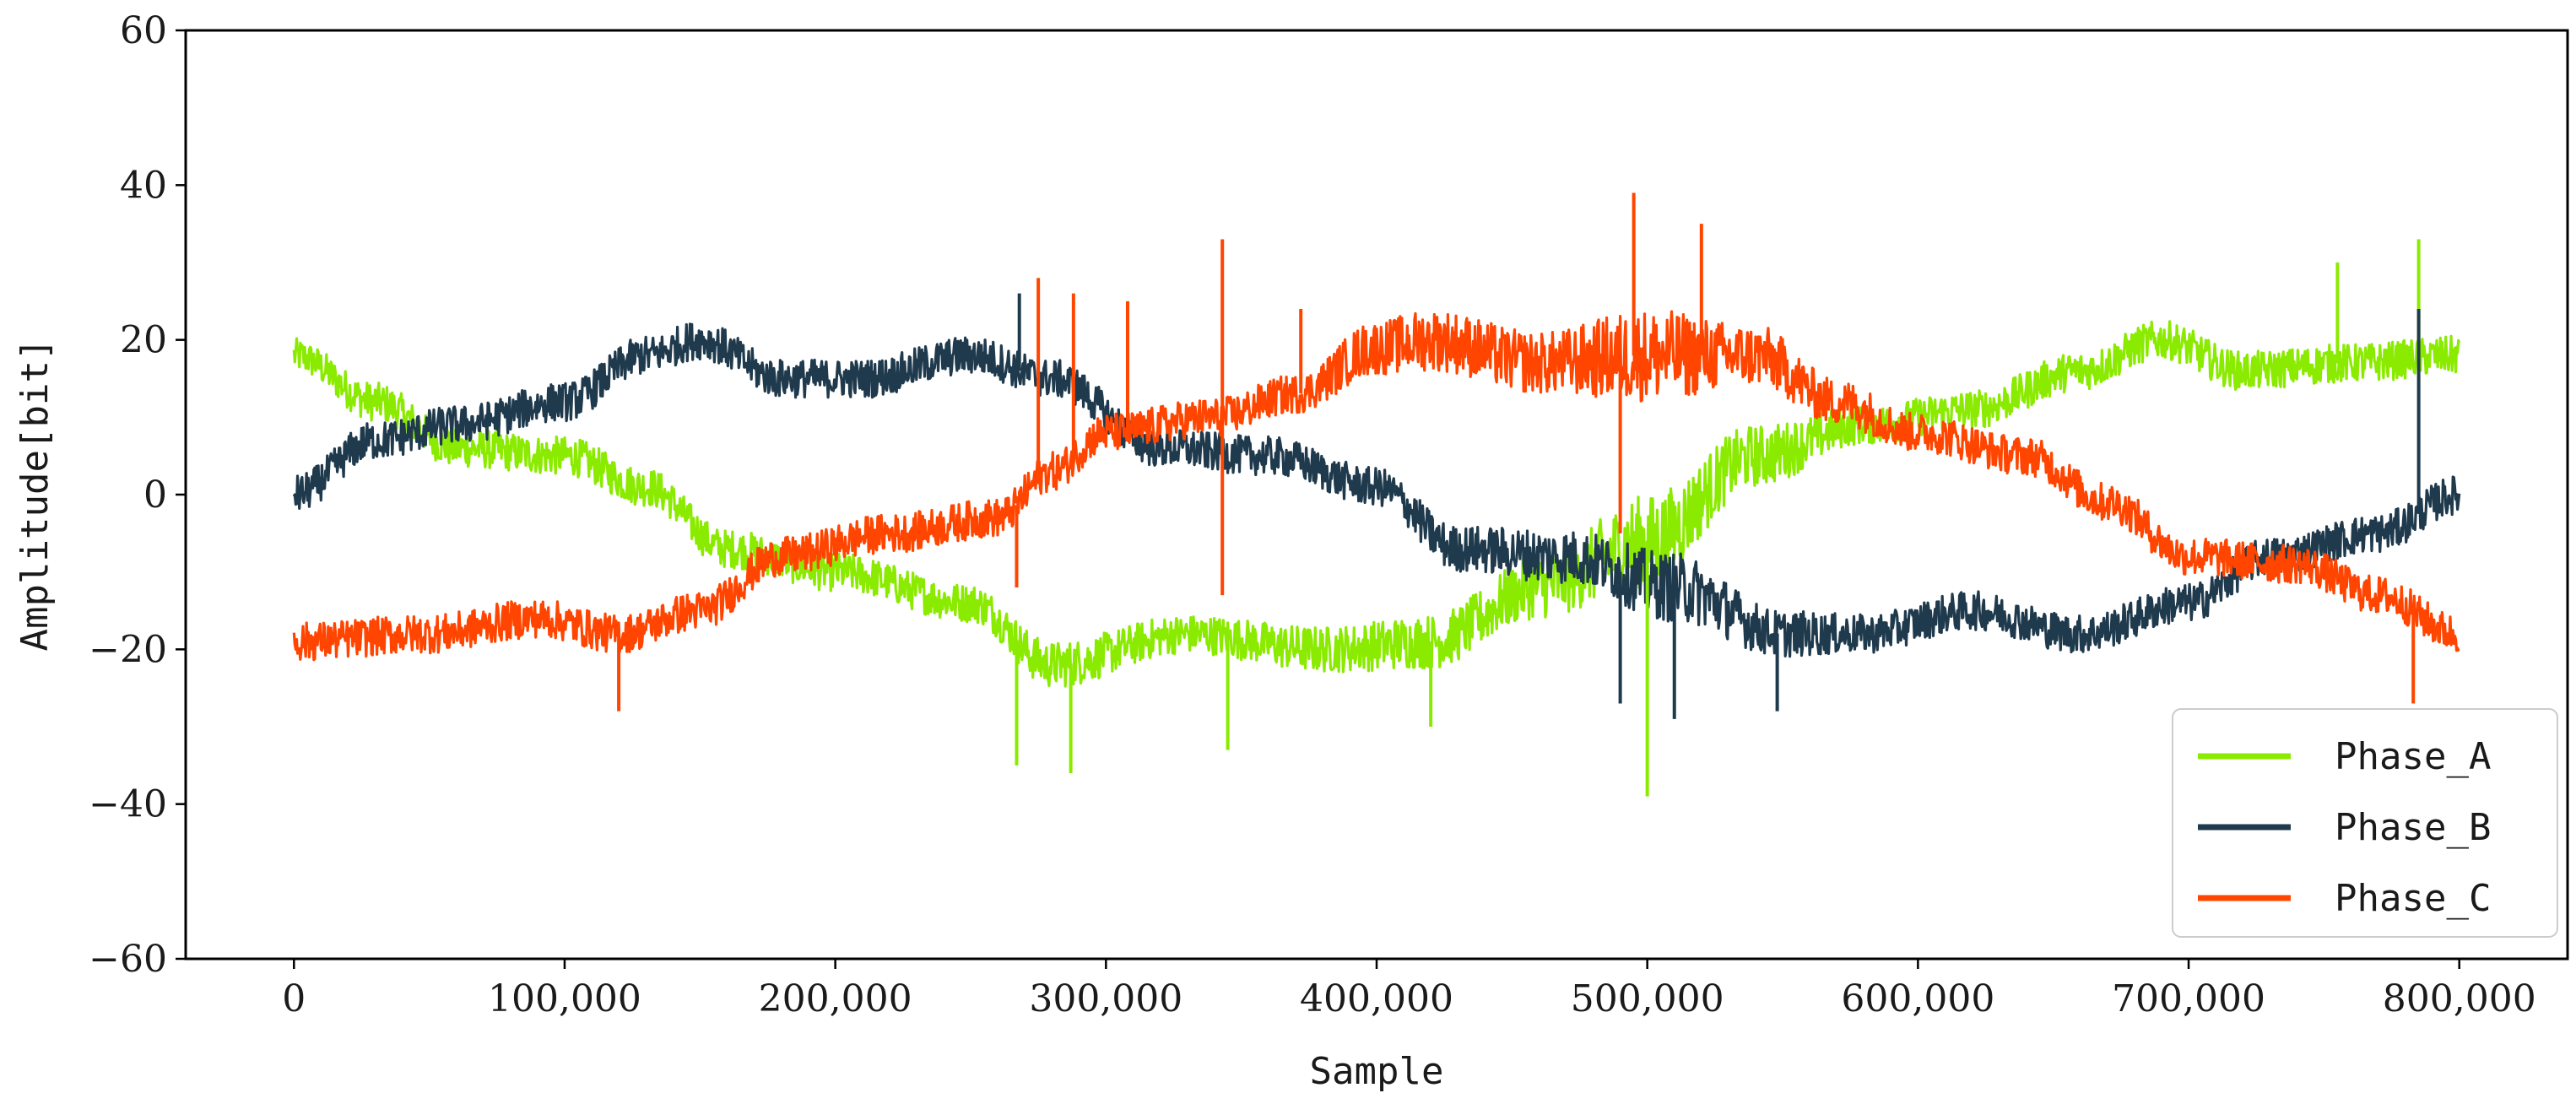 The width and height of the screenshot is (2576, 1104). I want to click on y-tick-label: −60, so click(128, 959).